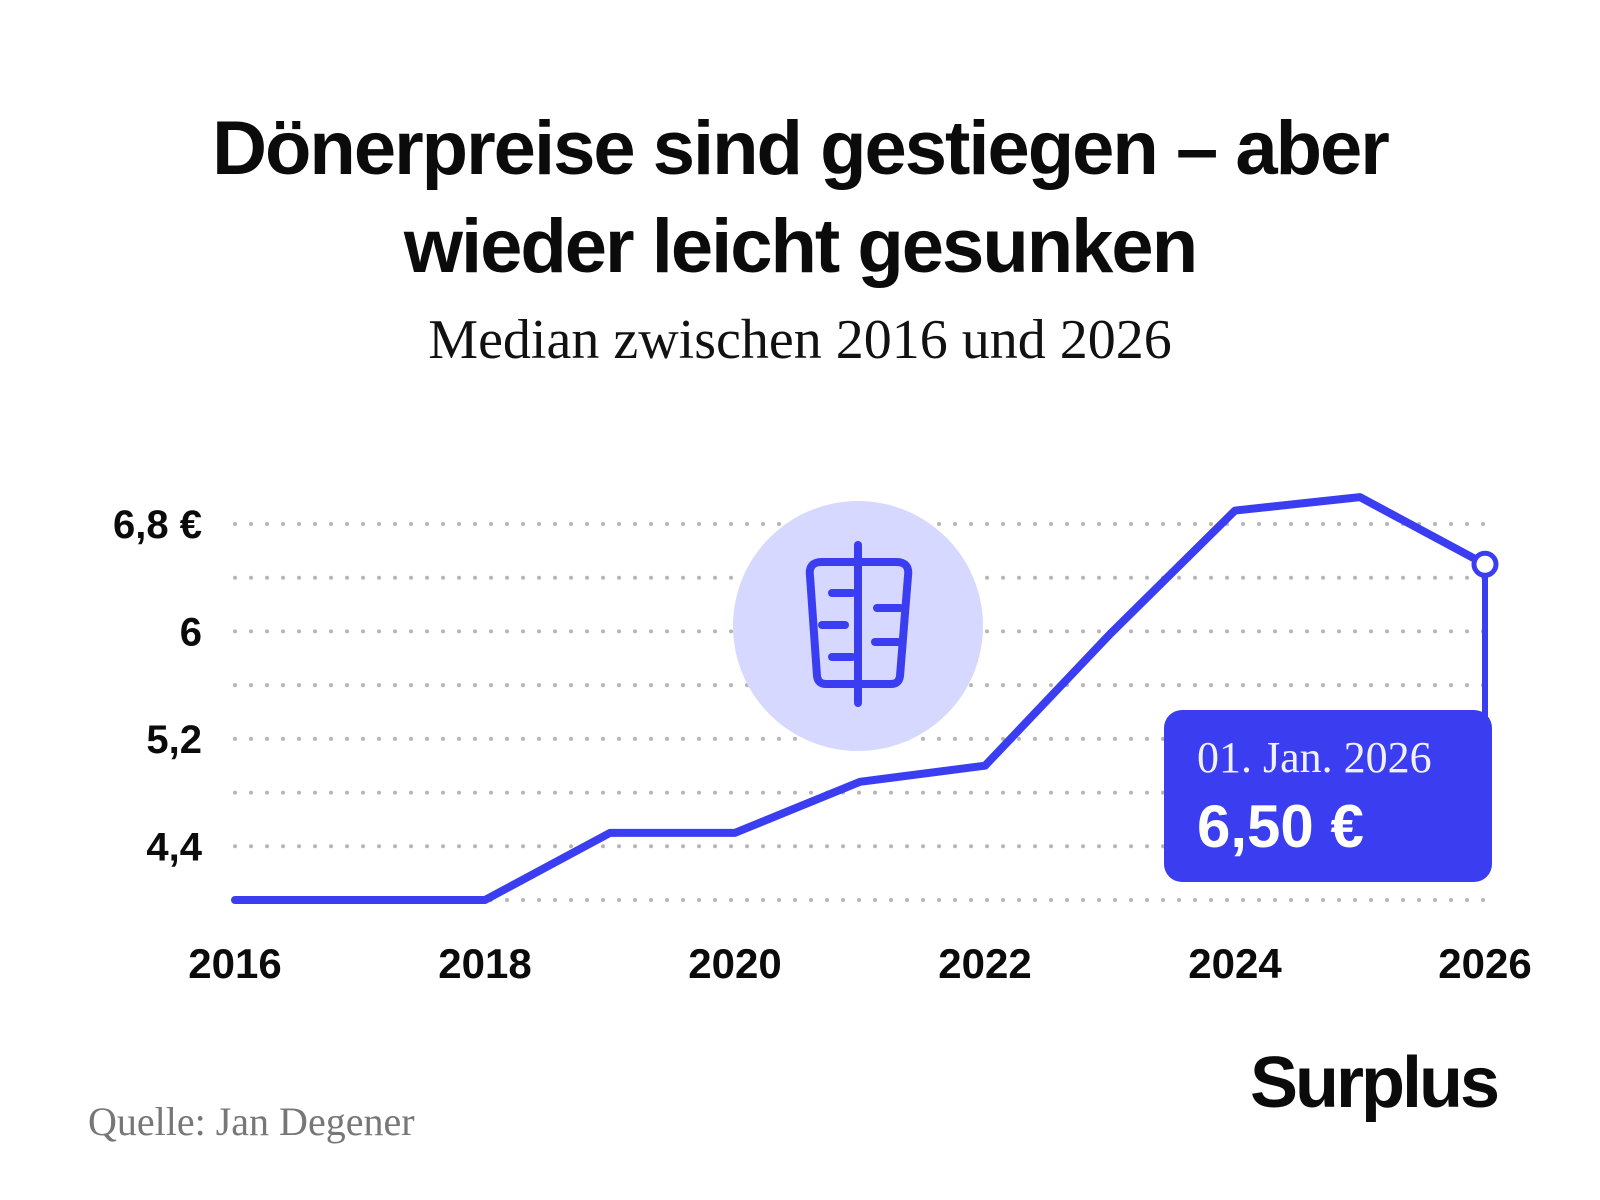 Image resolution: width=1600 pixels, height=1200 pixels. Describe the element at coordinates (1484, 963) in the screenshot. I see `x-tick-label: 2026` at that location.